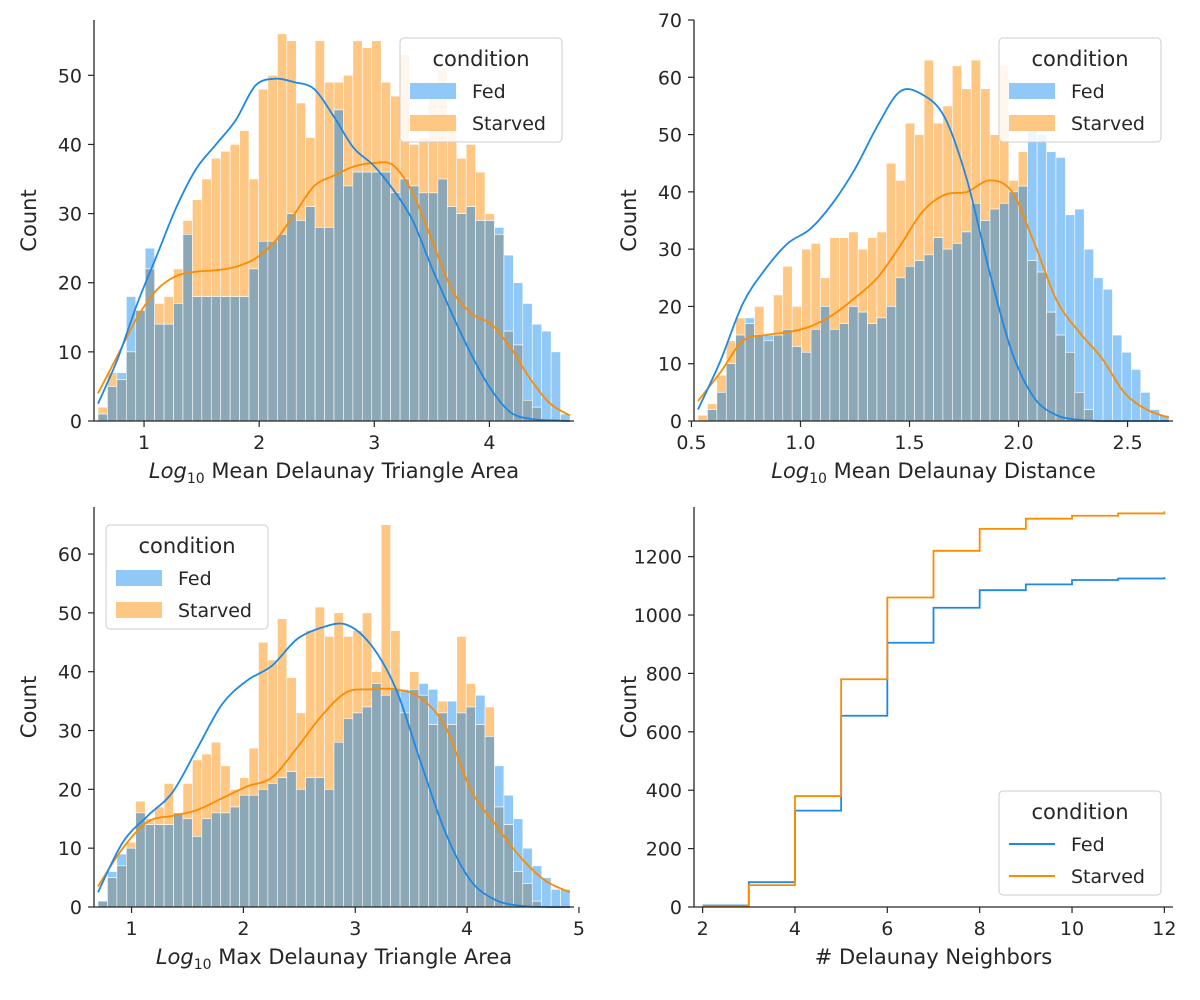 This screenshot has width=1200, height=1000. Describe the element at coordinates (629, 220) in the screenshot. I see `y-axis-label: Count` at that location.